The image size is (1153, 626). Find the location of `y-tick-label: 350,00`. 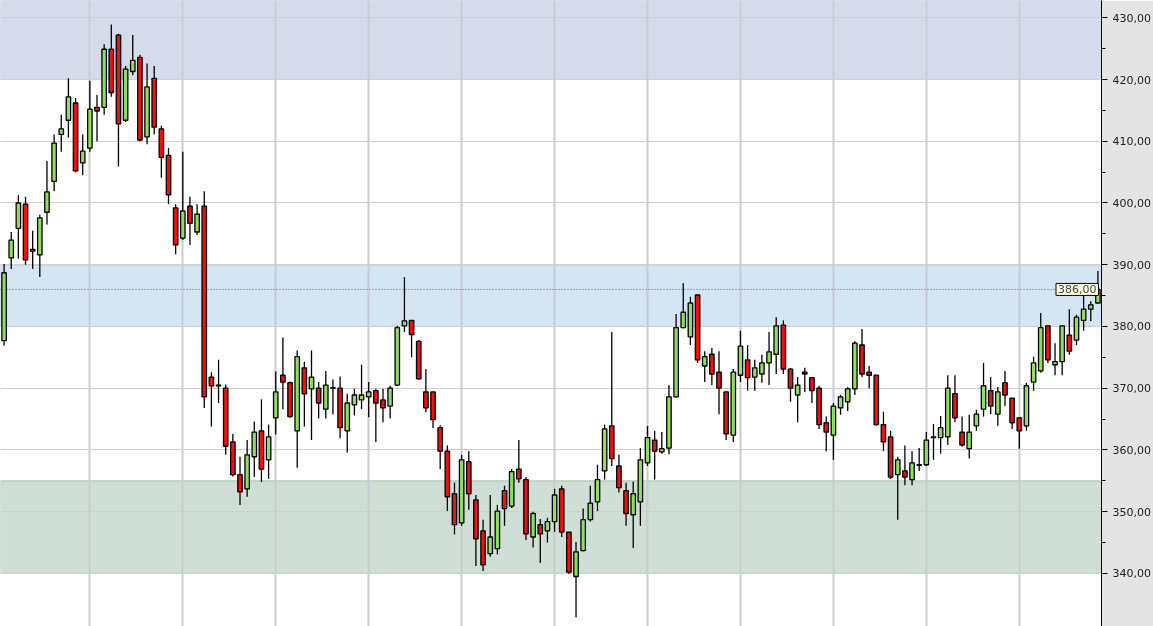

y-tick-label: 350,00 is located at coordinates (1131, 512).